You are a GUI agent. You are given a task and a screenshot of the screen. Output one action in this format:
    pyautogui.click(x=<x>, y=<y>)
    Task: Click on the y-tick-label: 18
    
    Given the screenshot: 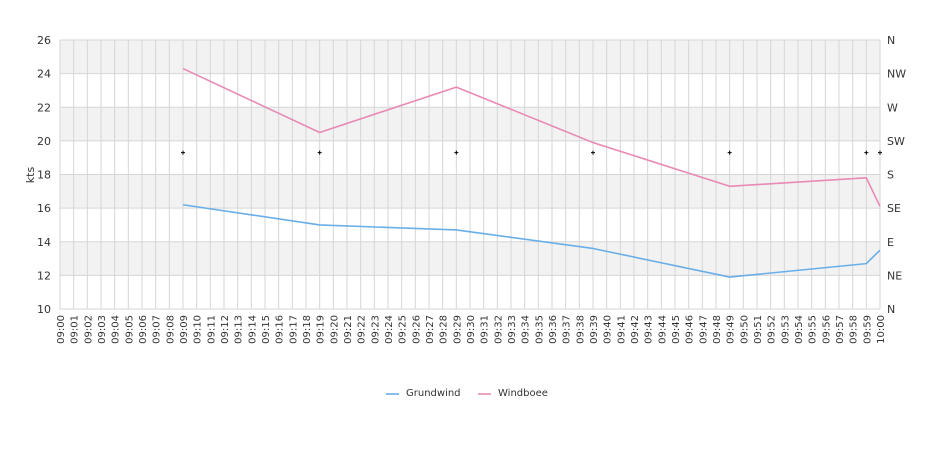 What is the action you would take?
    pyautogui.click(x=44, y=175)
    